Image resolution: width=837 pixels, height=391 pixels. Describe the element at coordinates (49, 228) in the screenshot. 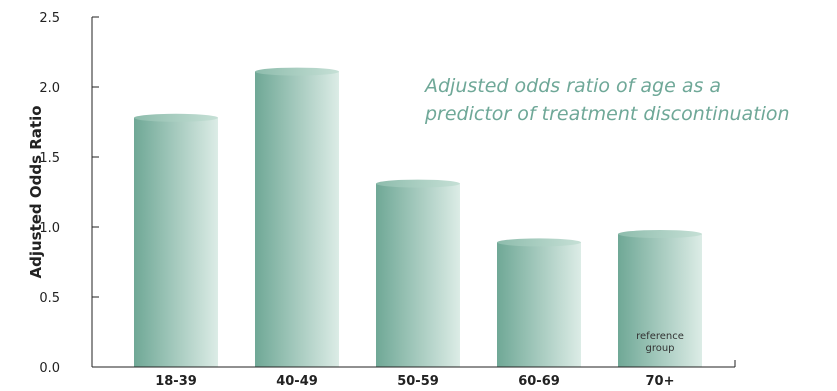

I see `y-tick-label: 1.0` at that location.